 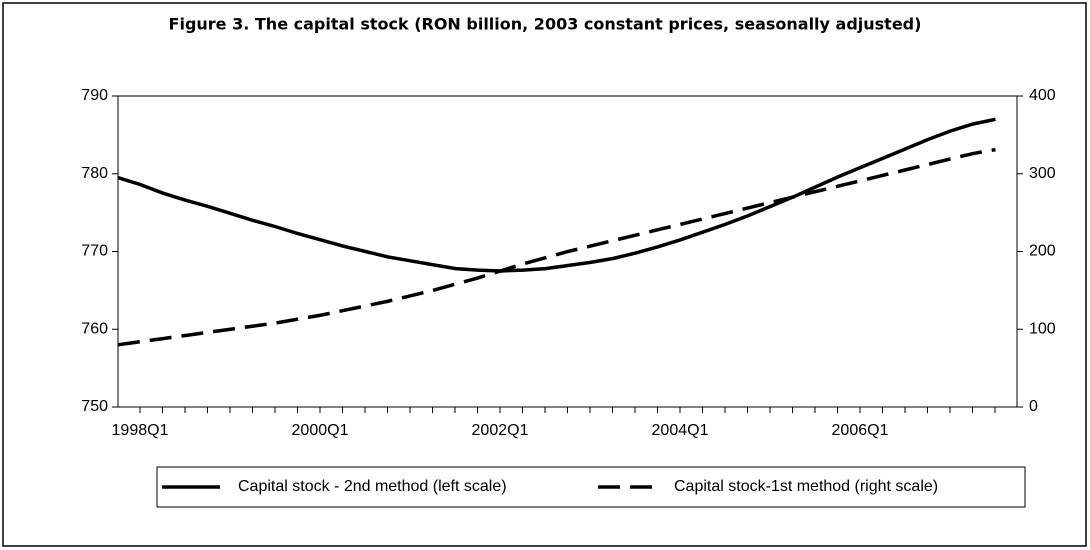 I want to click on y-tick-label: 780, so click(x=94, y=173).